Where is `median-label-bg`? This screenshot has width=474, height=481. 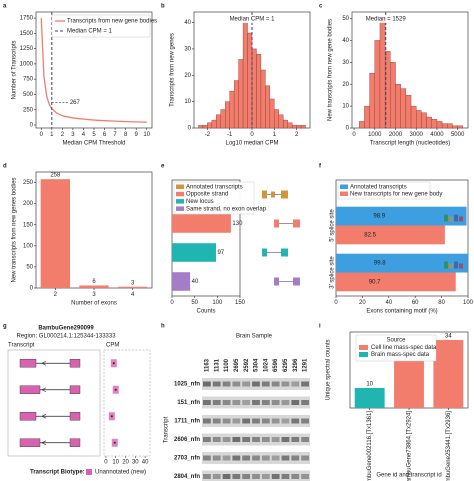 median-label-bg is located at coordinates (385, 19).